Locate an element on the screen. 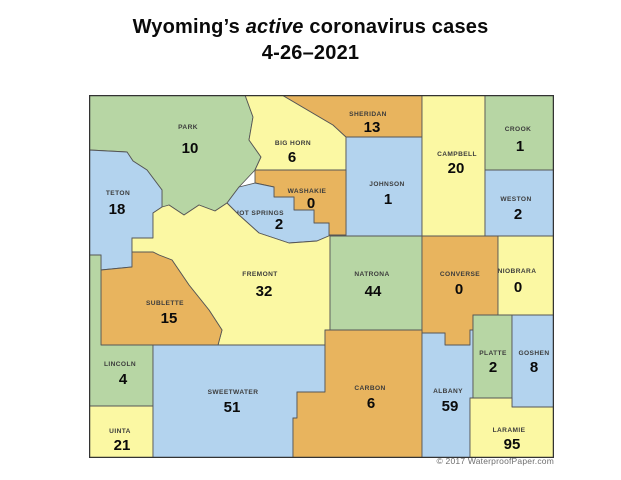 The height and width of the screenshot is (480, 621). county-weston-label: WESTON is located at coordinates (515, 199).